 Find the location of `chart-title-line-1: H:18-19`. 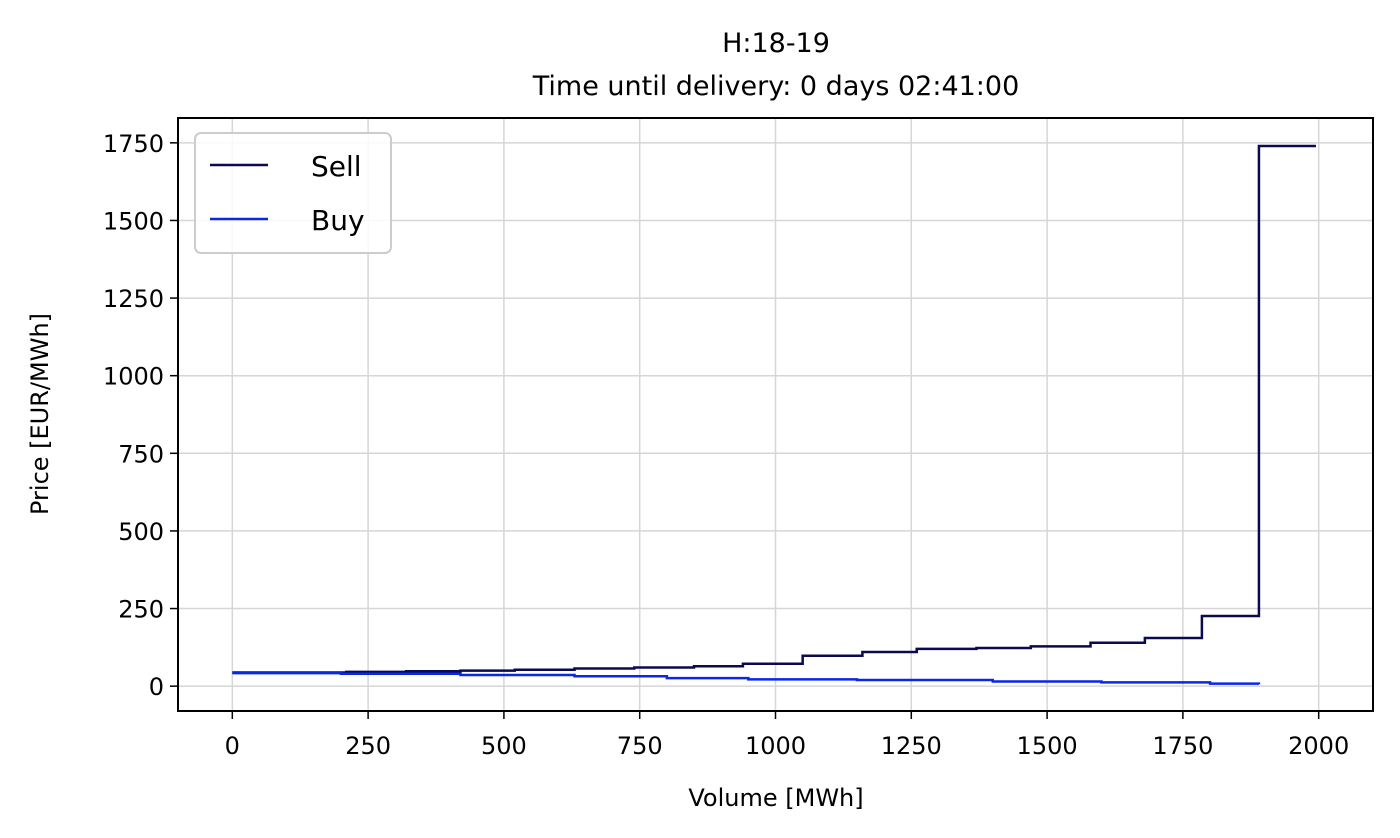

chart-title-line-1: H:18-19 is located at coordinates (776, 43).